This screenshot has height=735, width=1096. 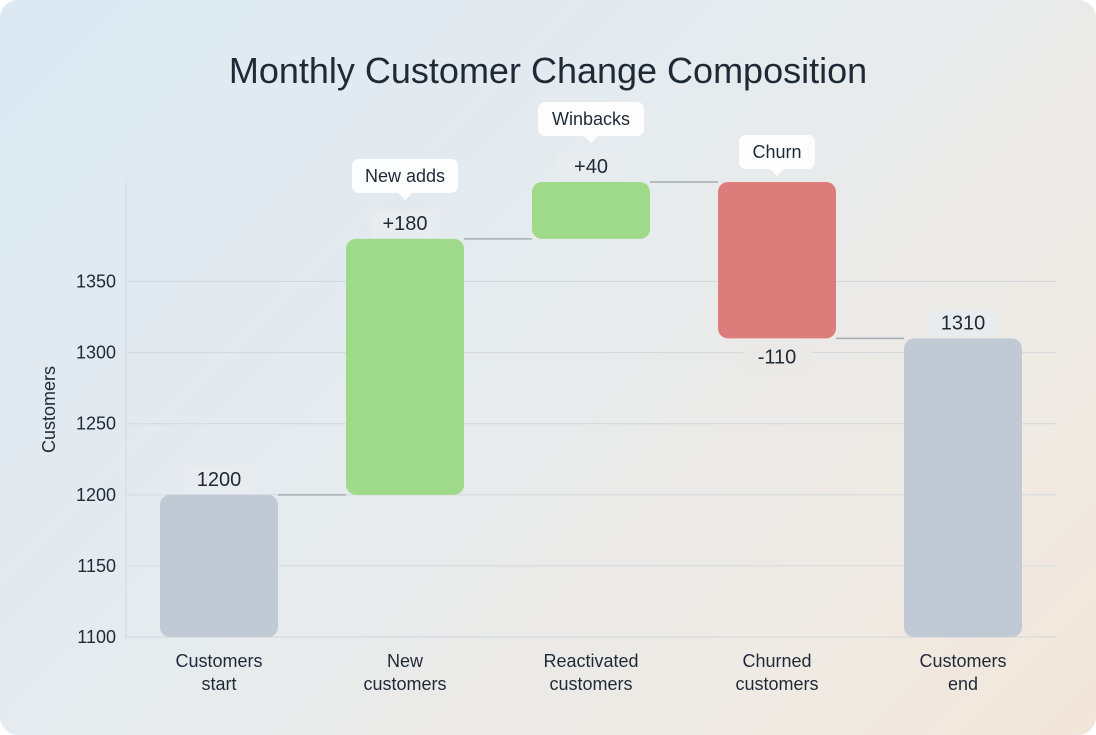 What do you see at coordinates (96, 353) in the screenshot?
I see `y-tick-label: 1300` at bounding box center [96, 353].